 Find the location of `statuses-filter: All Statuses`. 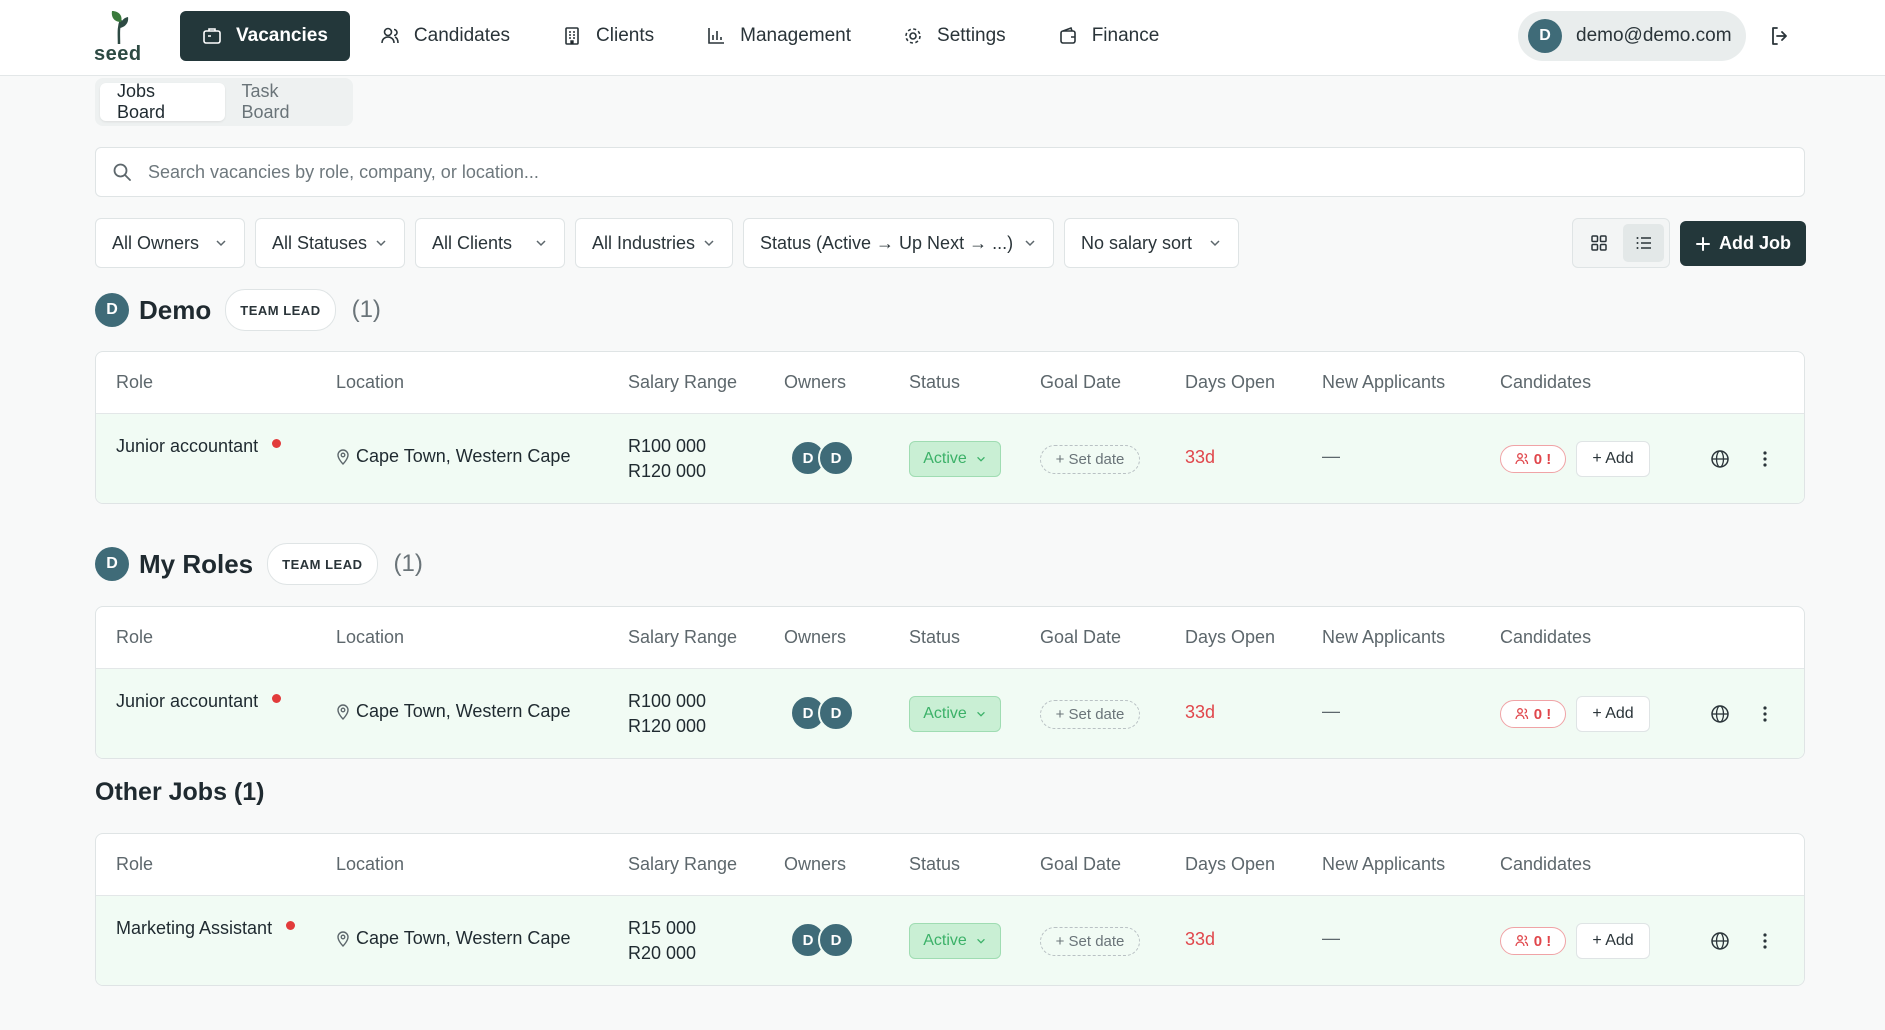

statuses-filter: All Statuses is located at coordinates (330, 243).